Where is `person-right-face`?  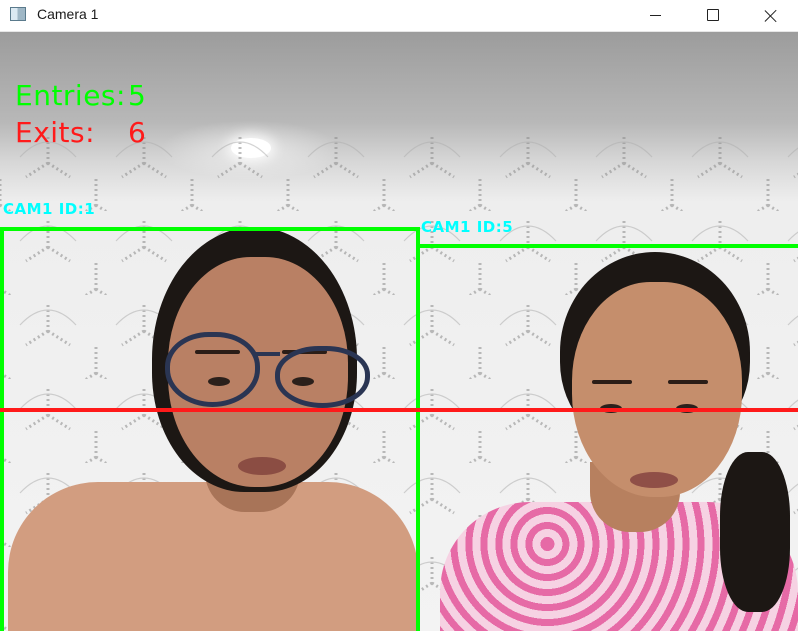 person-right-face is located at coordinates (657, 389).